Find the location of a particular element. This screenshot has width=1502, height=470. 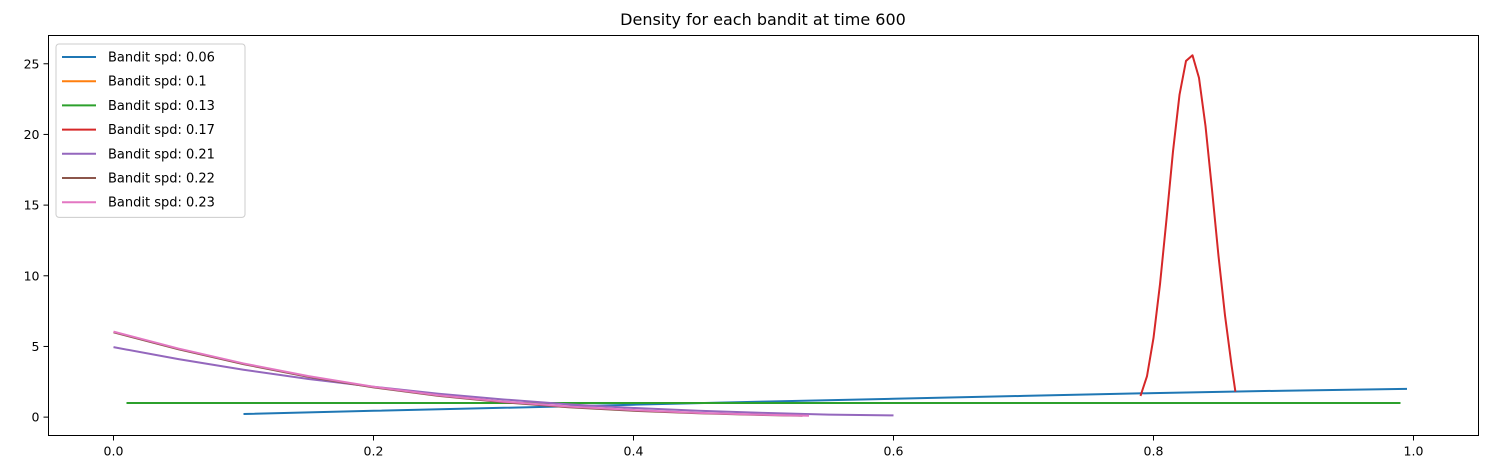

x-tick-label: 0.4 is located at coordinates (634, 451).